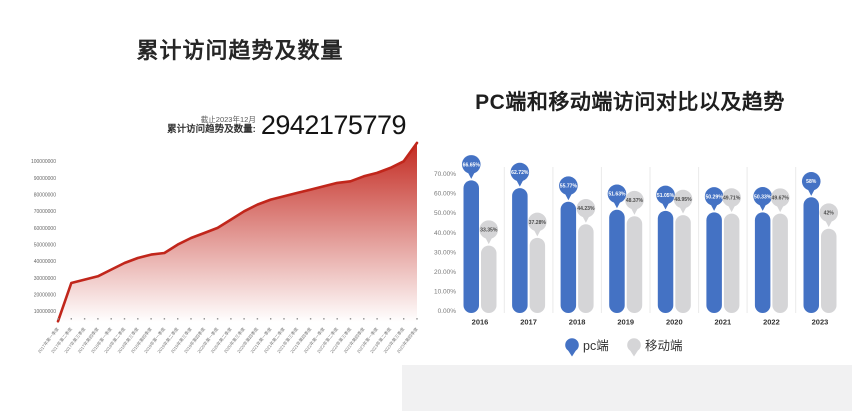 The height and width of the screenshot is (411, 852). I want to click on percent-axis-label: 20.00%, so click(445, 272).